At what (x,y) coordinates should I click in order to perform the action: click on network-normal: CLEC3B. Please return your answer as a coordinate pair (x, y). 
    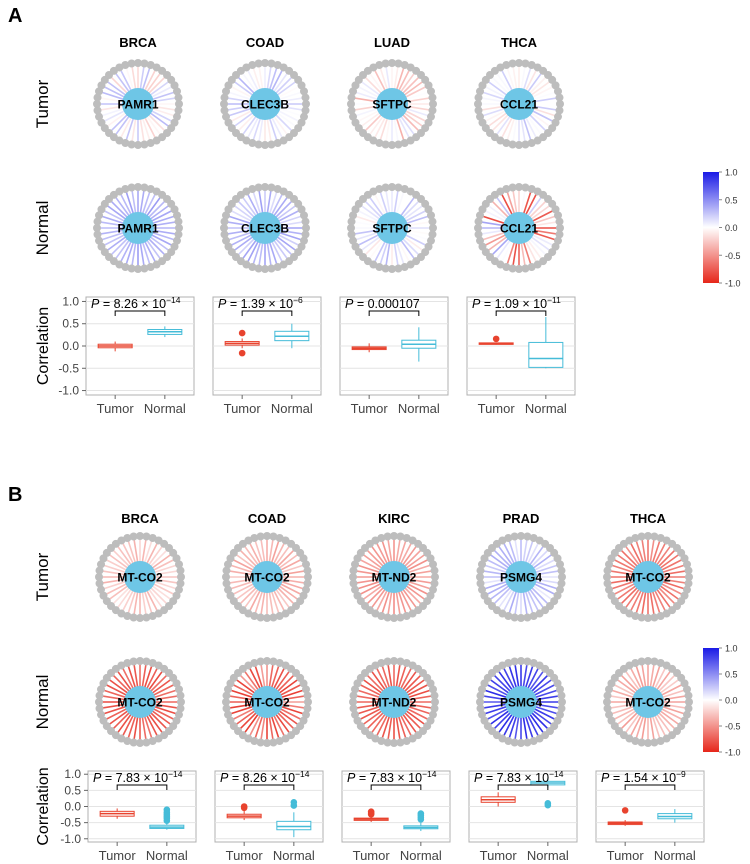
    Looking at the image, I should click on (265, 228).